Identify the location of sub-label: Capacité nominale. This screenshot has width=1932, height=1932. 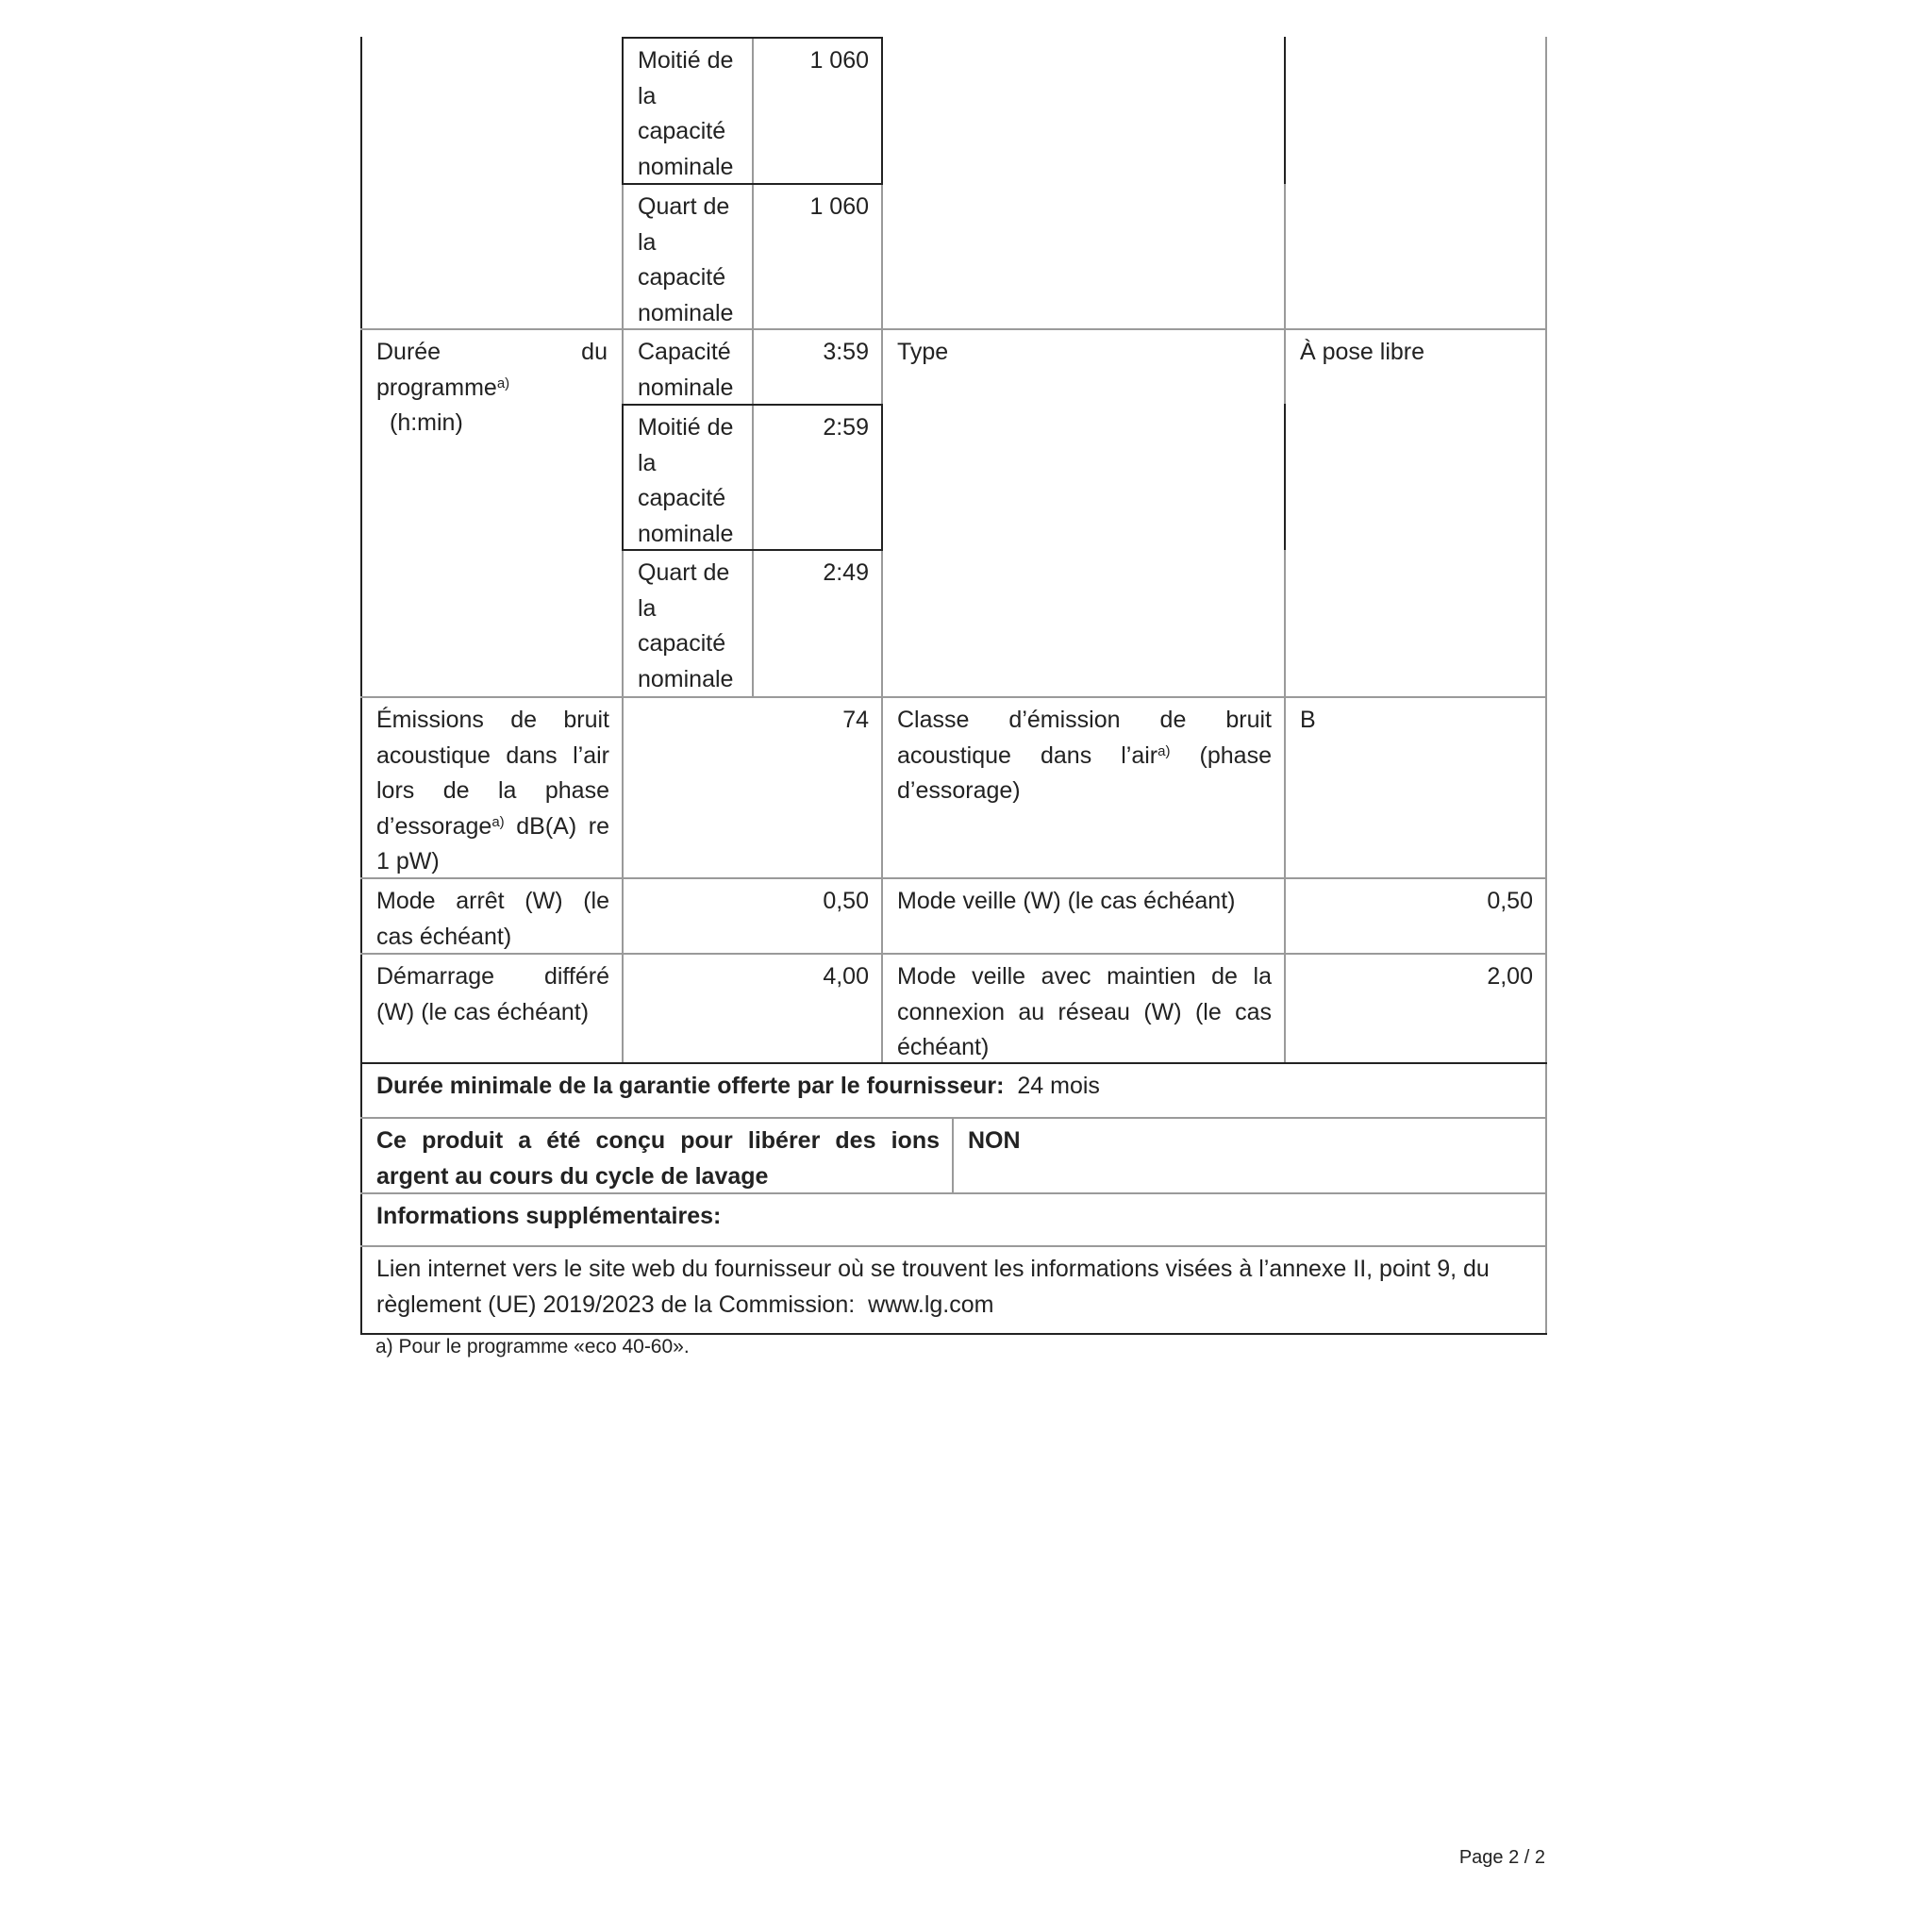
(686, 370).